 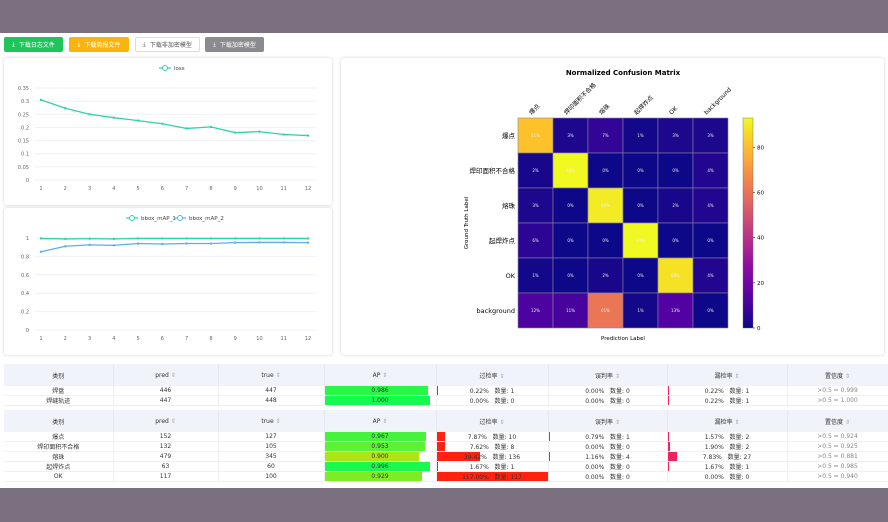 What do you see at coordinates (234, 44) in the screenshot?
I see `download-button-3: ⤓ 下载加密模型` at bounding box center [234, 44].